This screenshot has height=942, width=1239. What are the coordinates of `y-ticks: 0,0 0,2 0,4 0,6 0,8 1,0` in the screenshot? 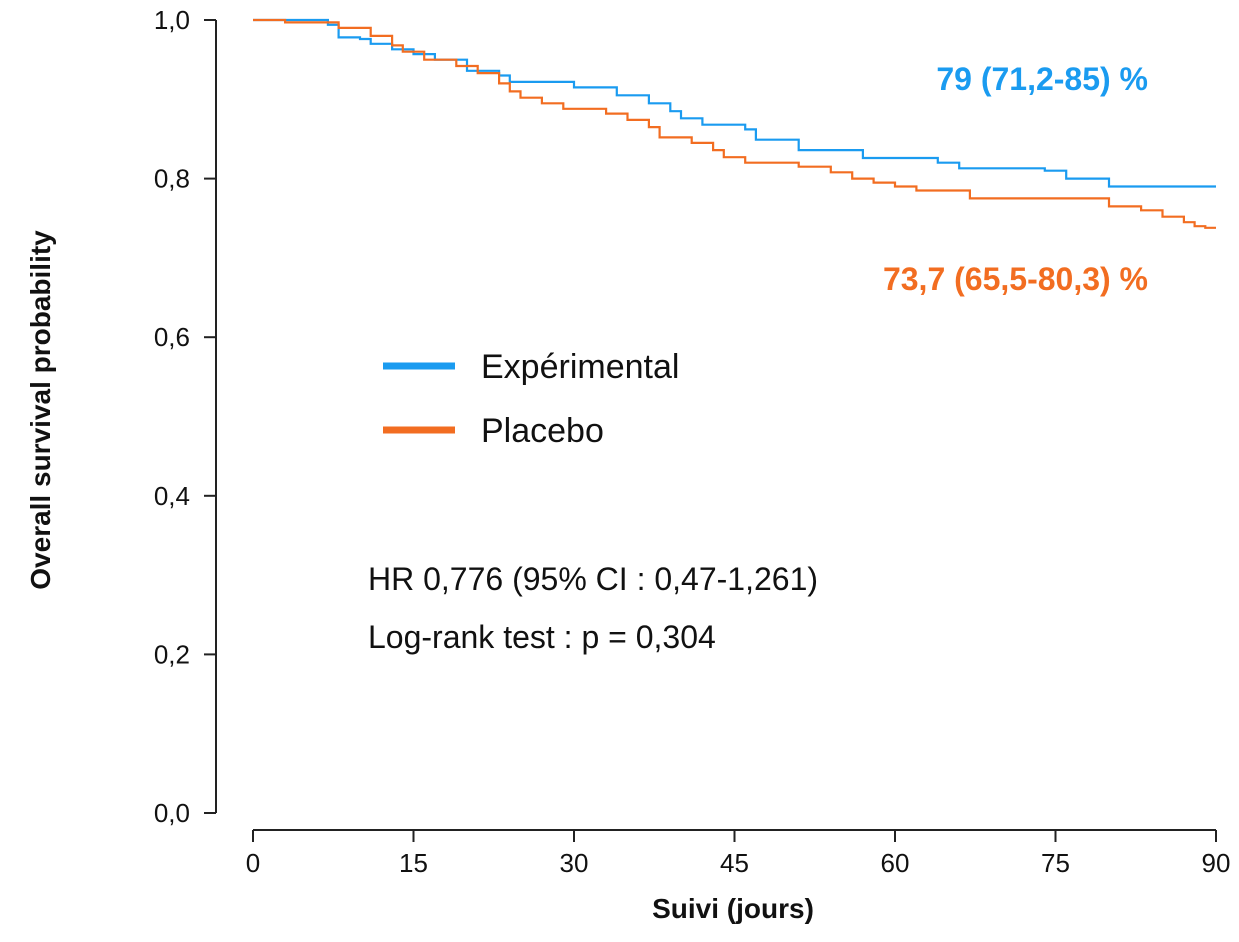 It's located at (185, 416).